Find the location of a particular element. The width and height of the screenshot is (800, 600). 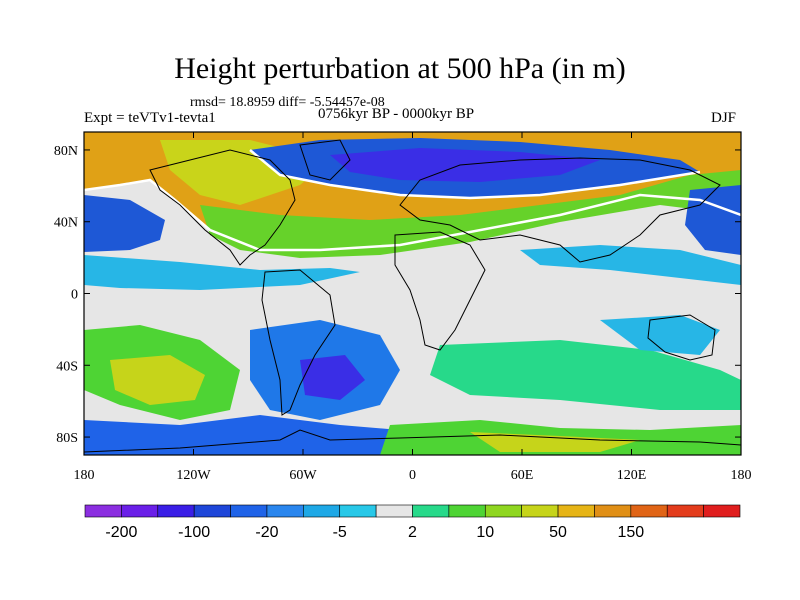

lon-tick-label: 120E is located at coordinates (632, 475).